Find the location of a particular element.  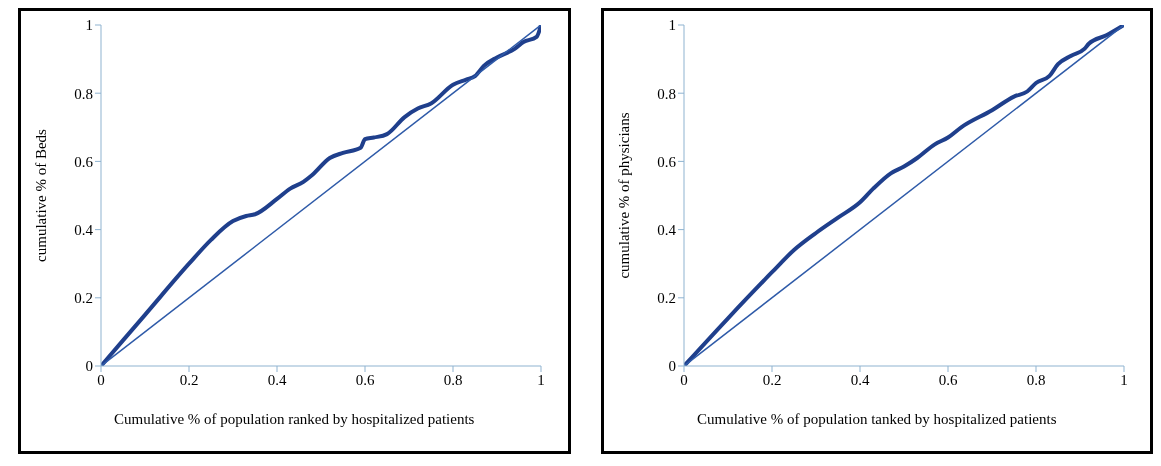

y-axis-title: cumulative % of physicians is located at coordinates (623, 195).